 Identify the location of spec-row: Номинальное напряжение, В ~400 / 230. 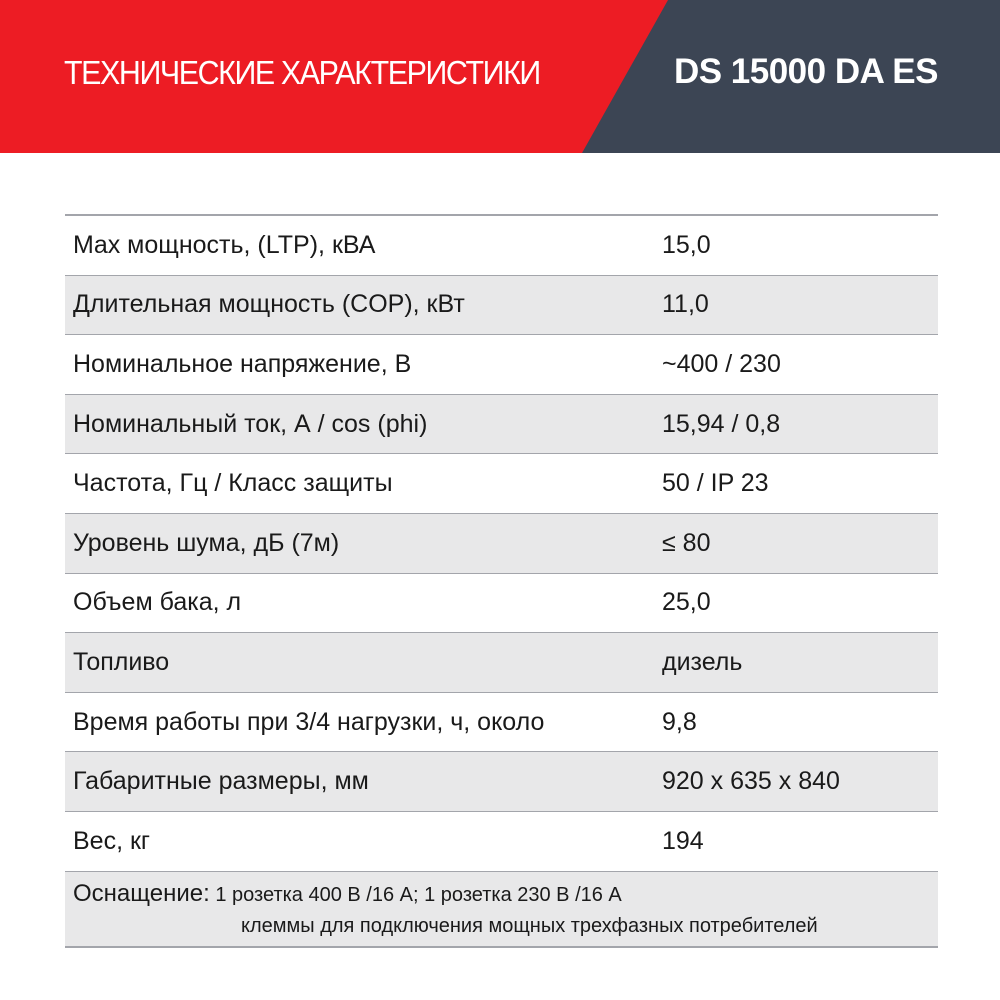
(501, 365).